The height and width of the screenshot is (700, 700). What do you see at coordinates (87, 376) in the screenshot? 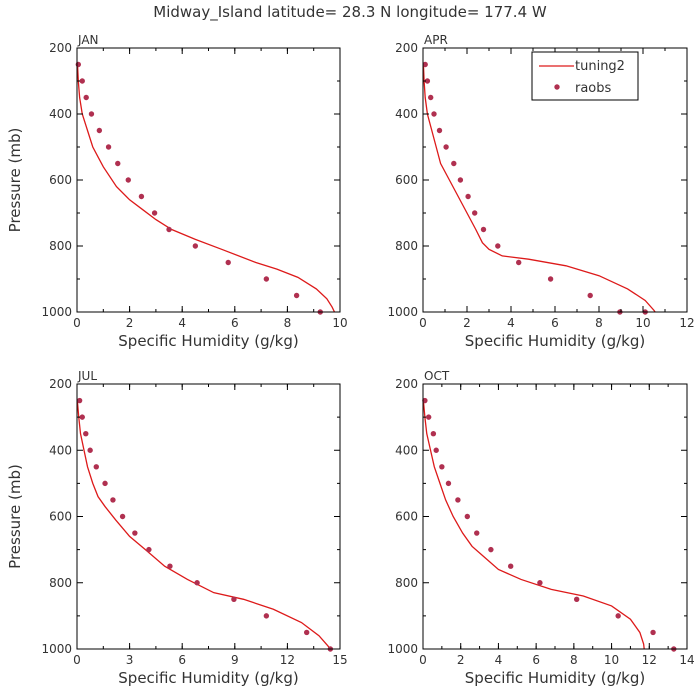
I see `panel-title-jul: JUL` at bounding box center [87, 376].